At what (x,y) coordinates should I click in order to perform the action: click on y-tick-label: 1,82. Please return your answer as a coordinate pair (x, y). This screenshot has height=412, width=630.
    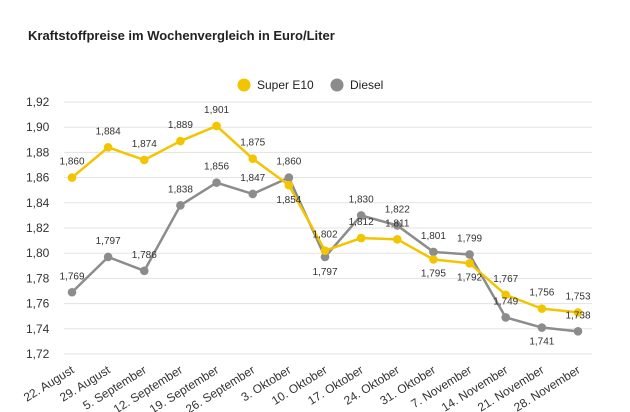
    Looking at the image, I should click on (38, 228).